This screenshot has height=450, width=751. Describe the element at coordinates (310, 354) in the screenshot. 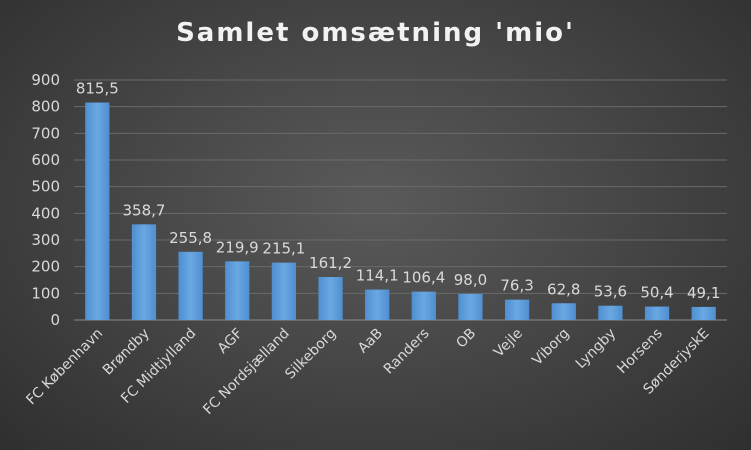

I see `category-label: Silkeborg` at that location.